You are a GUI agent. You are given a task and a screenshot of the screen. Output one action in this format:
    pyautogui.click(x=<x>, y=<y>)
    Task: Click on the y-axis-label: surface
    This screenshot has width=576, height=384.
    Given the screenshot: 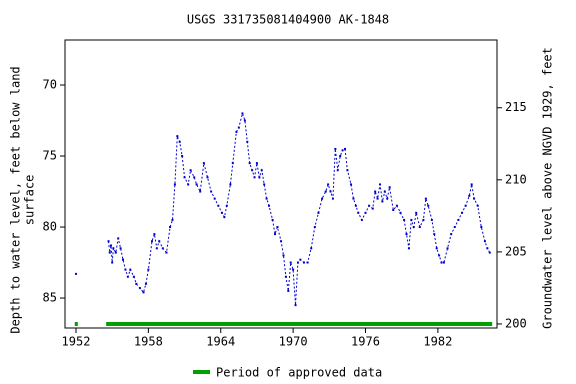 What is the action you would take?
    pyautogui.click(x=30, y=200)
    